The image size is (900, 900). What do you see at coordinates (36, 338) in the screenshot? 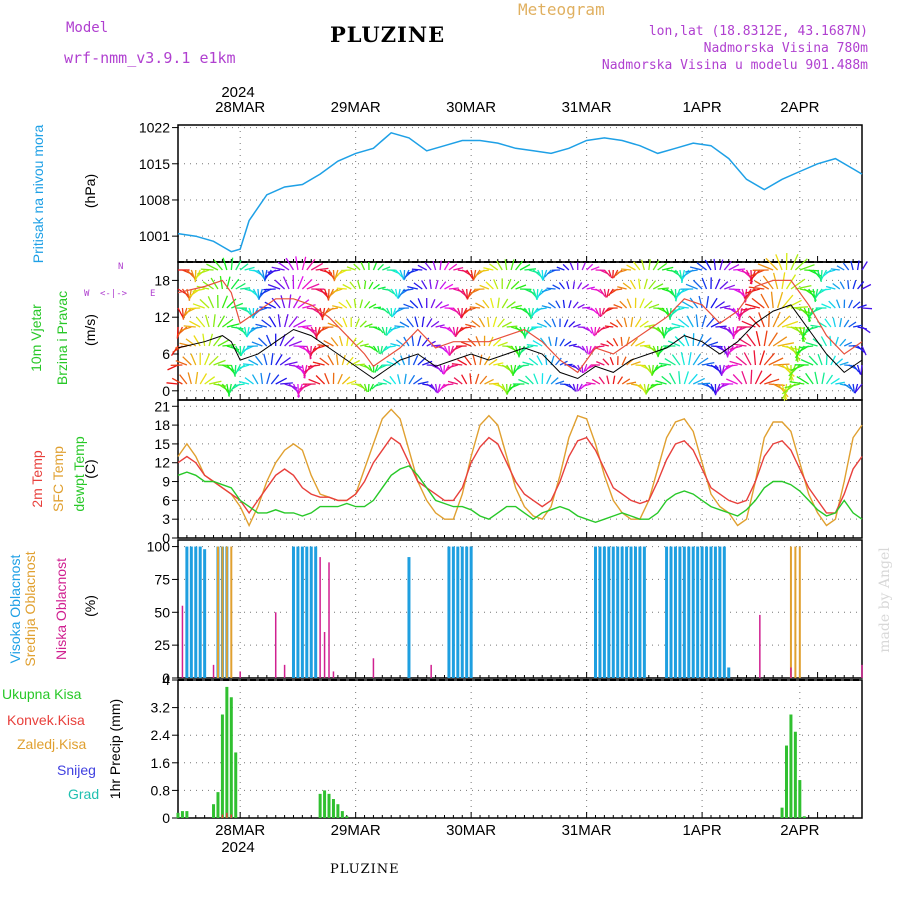
I see `wind-label-line1: 10m Vjetar` at bounding box center [36, 338].